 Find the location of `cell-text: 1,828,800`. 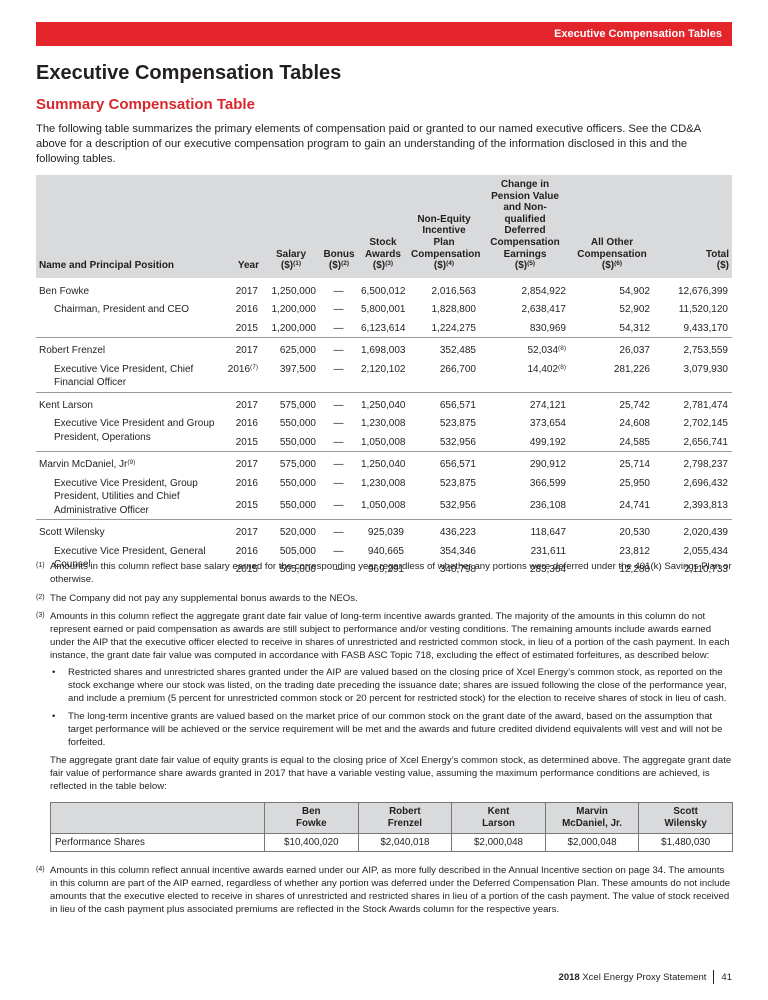

cell-text: 1,828,800 is located at coordinates (454, 310).